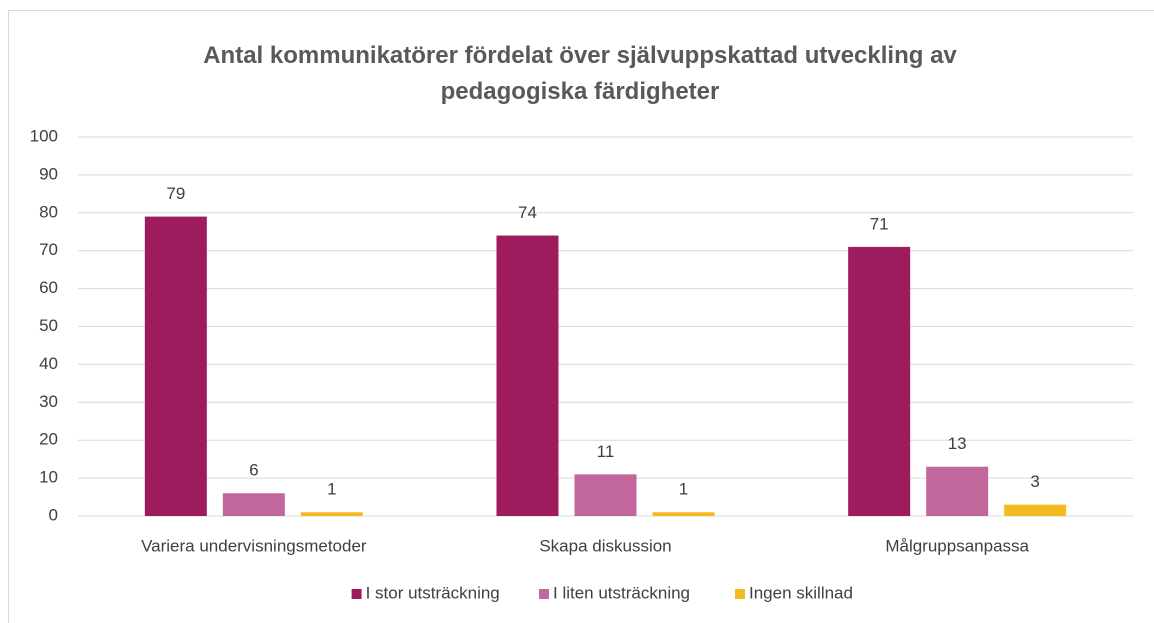 This screenshot has width=1154, height=623. Describe the element at coordinates (606, 451) in the screenshot. I see `data-label: 11` at that location.